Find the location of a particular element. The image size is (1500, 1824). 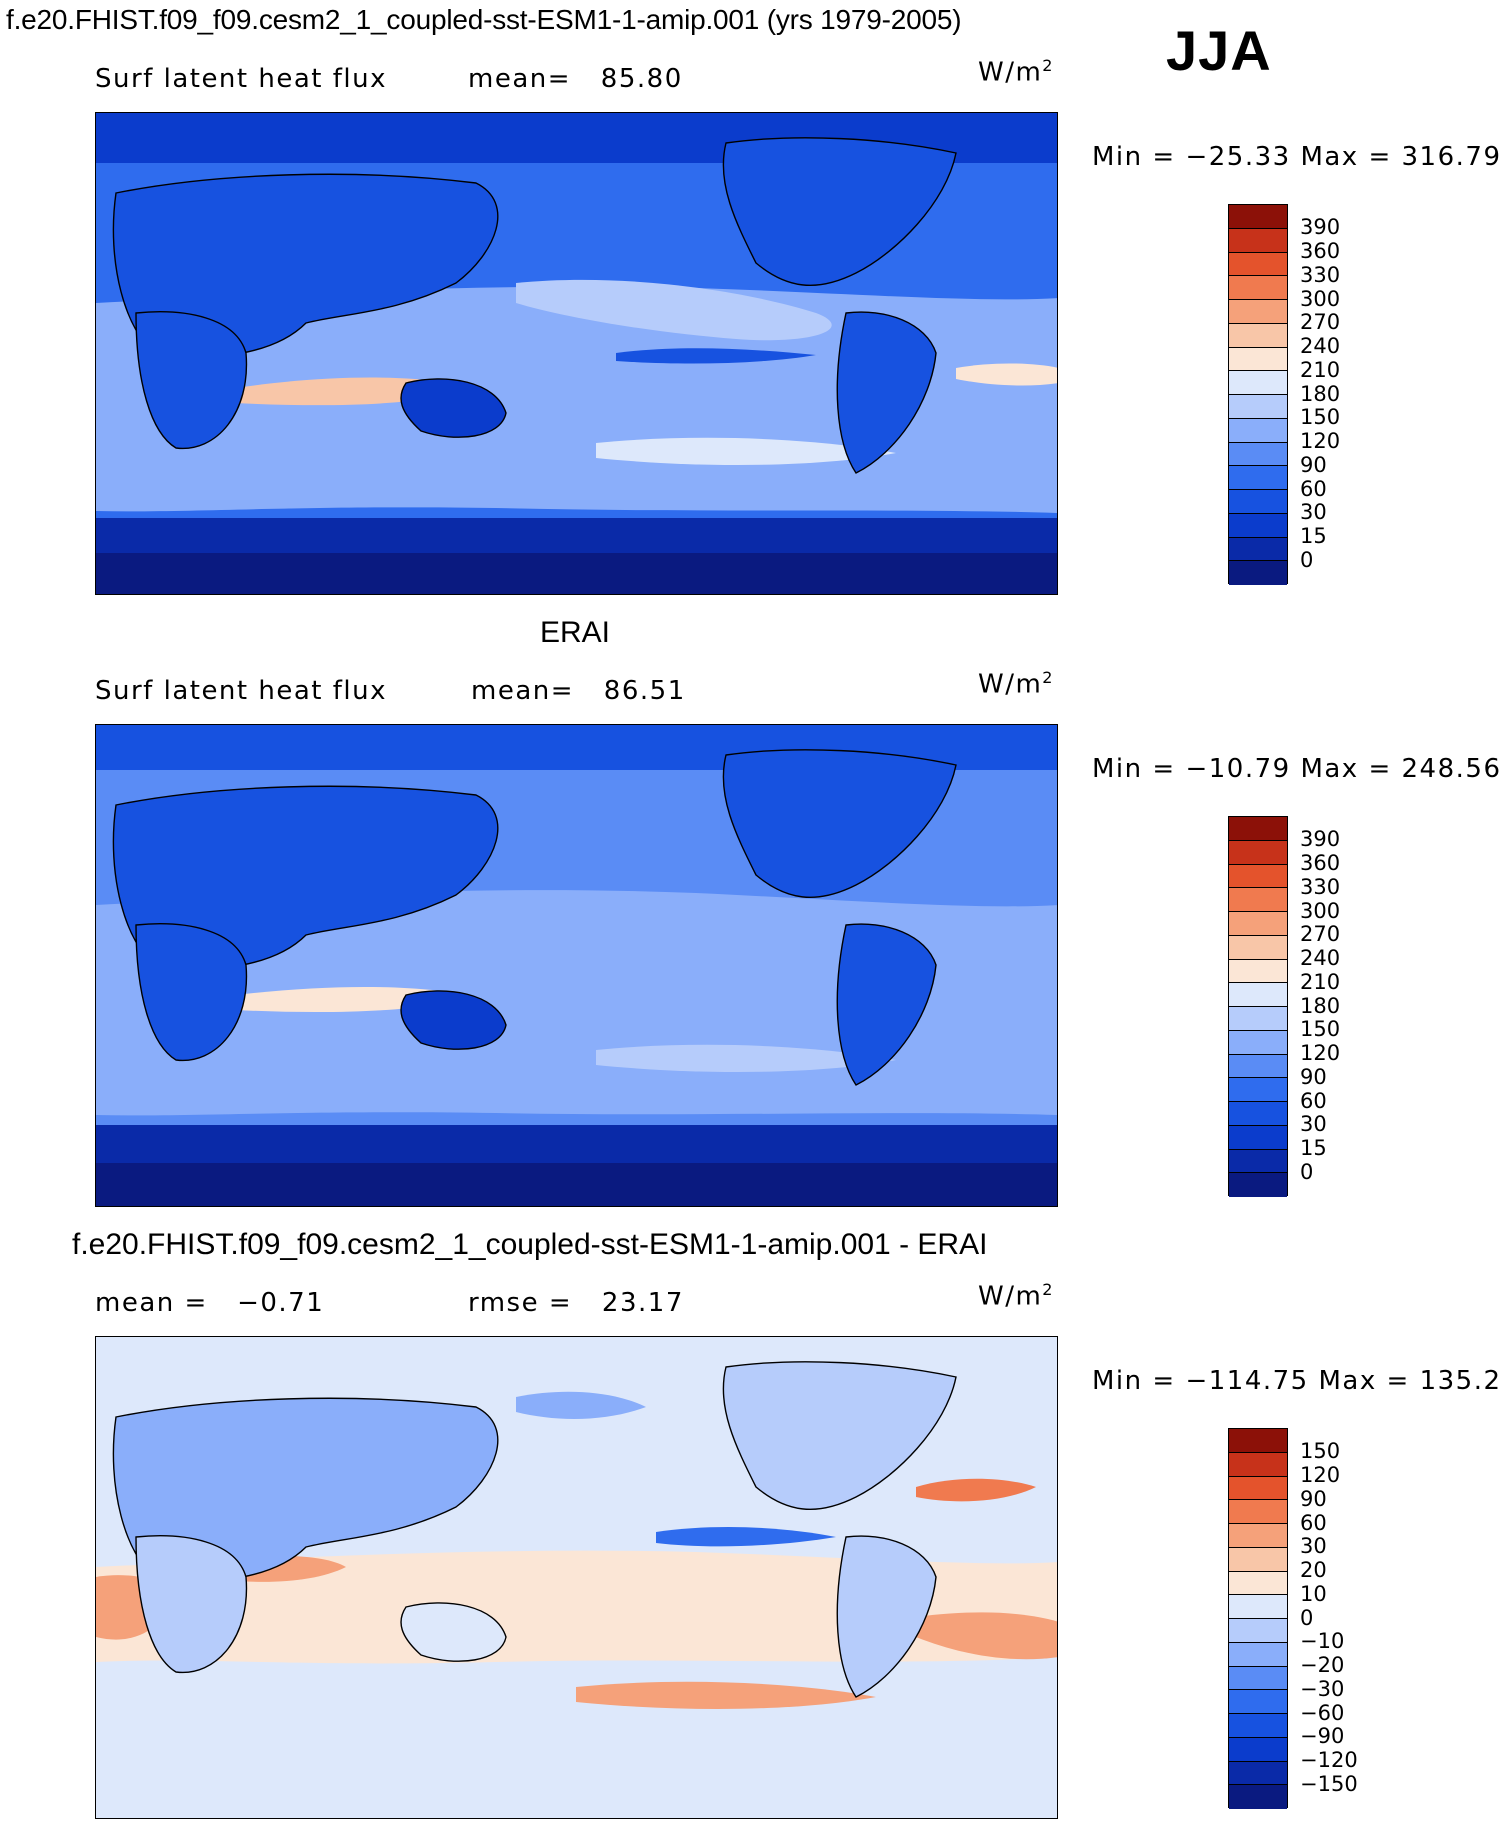

colorbar-tick-label: 150 is located at coordinates (1320, 417).